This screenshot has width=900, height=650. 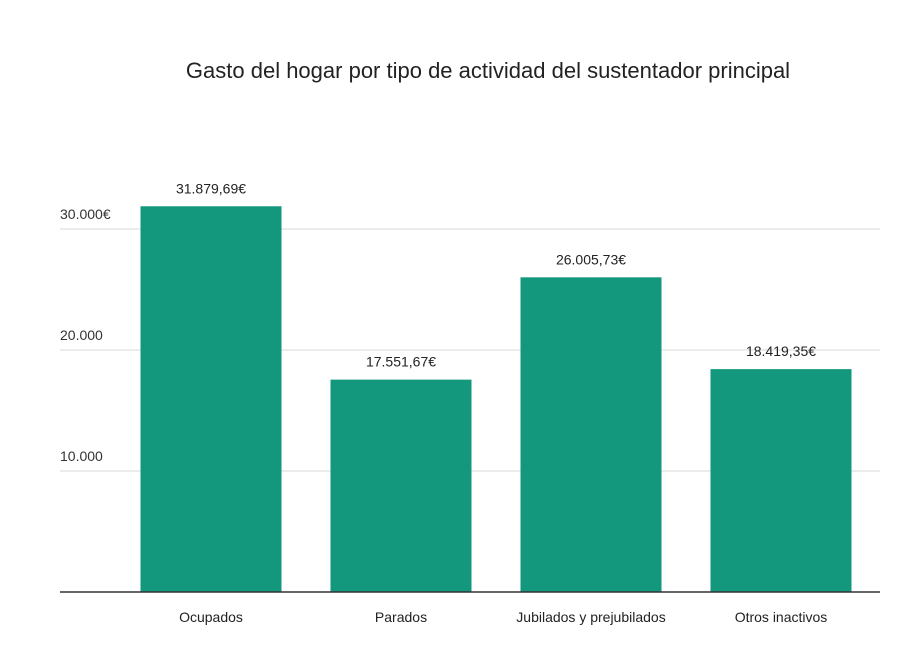 What do you see at coordinates (211, 617) in the screenshot?
I see `x-tick-label: Ocupados` at bounding box center [211, 617].